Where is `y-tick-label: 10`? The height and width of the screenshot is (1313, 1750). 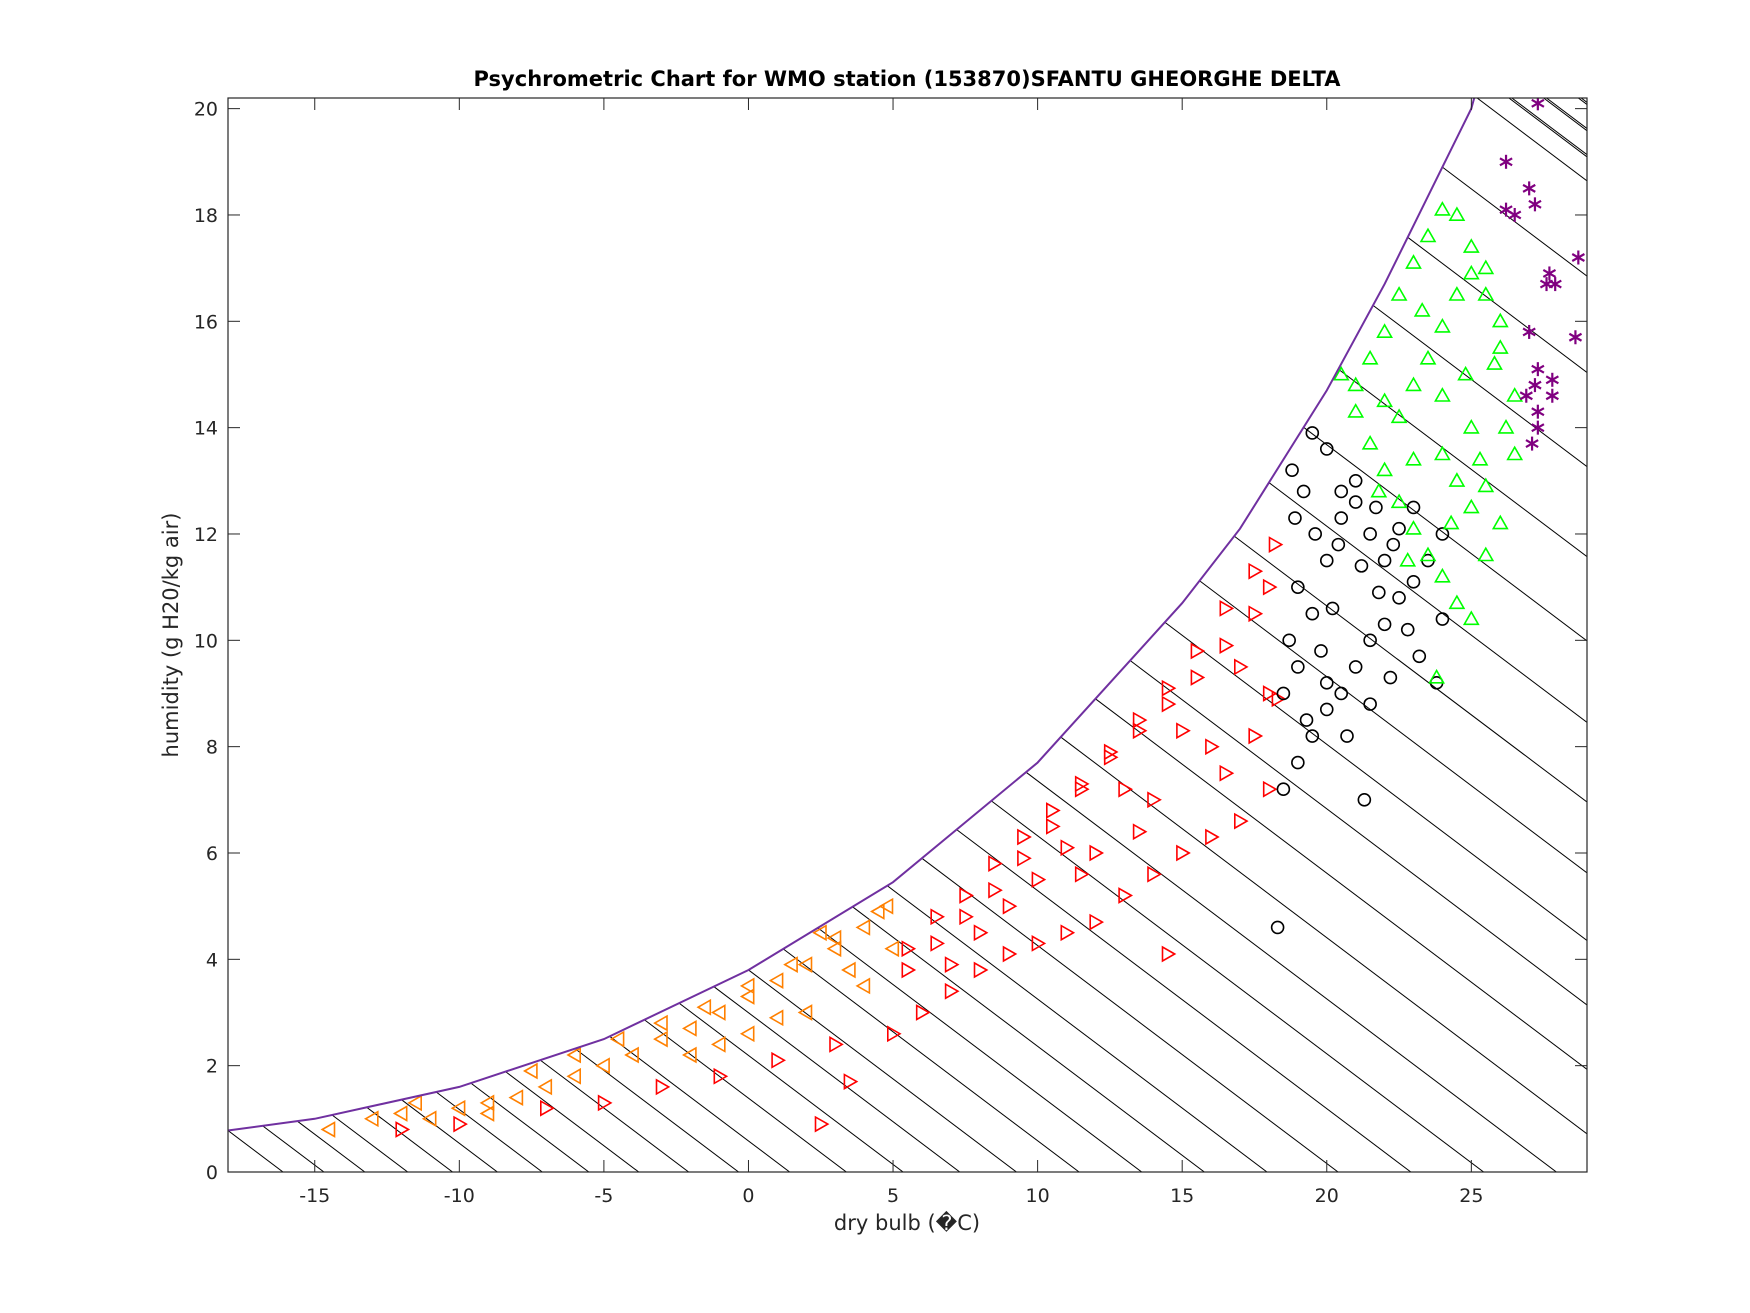 y-tick-label: 10 is located at coordinates (206, 641).